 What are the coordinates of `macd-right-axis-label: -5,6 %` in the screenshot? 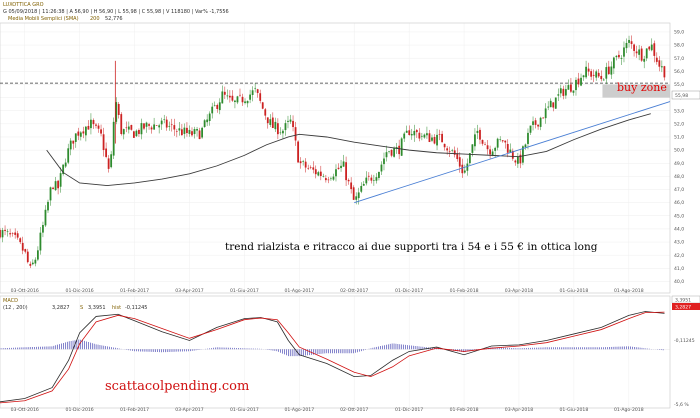 It's located at (681, 405).